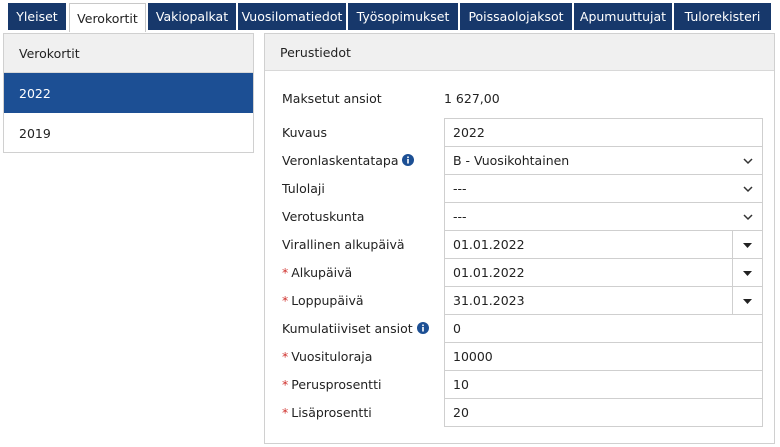 The image size is (780, 447). What do you see at coordinates (331, 412) in the screenshot?
I see `label-text: Lisäprosentti` at bounding box center [331, 412].